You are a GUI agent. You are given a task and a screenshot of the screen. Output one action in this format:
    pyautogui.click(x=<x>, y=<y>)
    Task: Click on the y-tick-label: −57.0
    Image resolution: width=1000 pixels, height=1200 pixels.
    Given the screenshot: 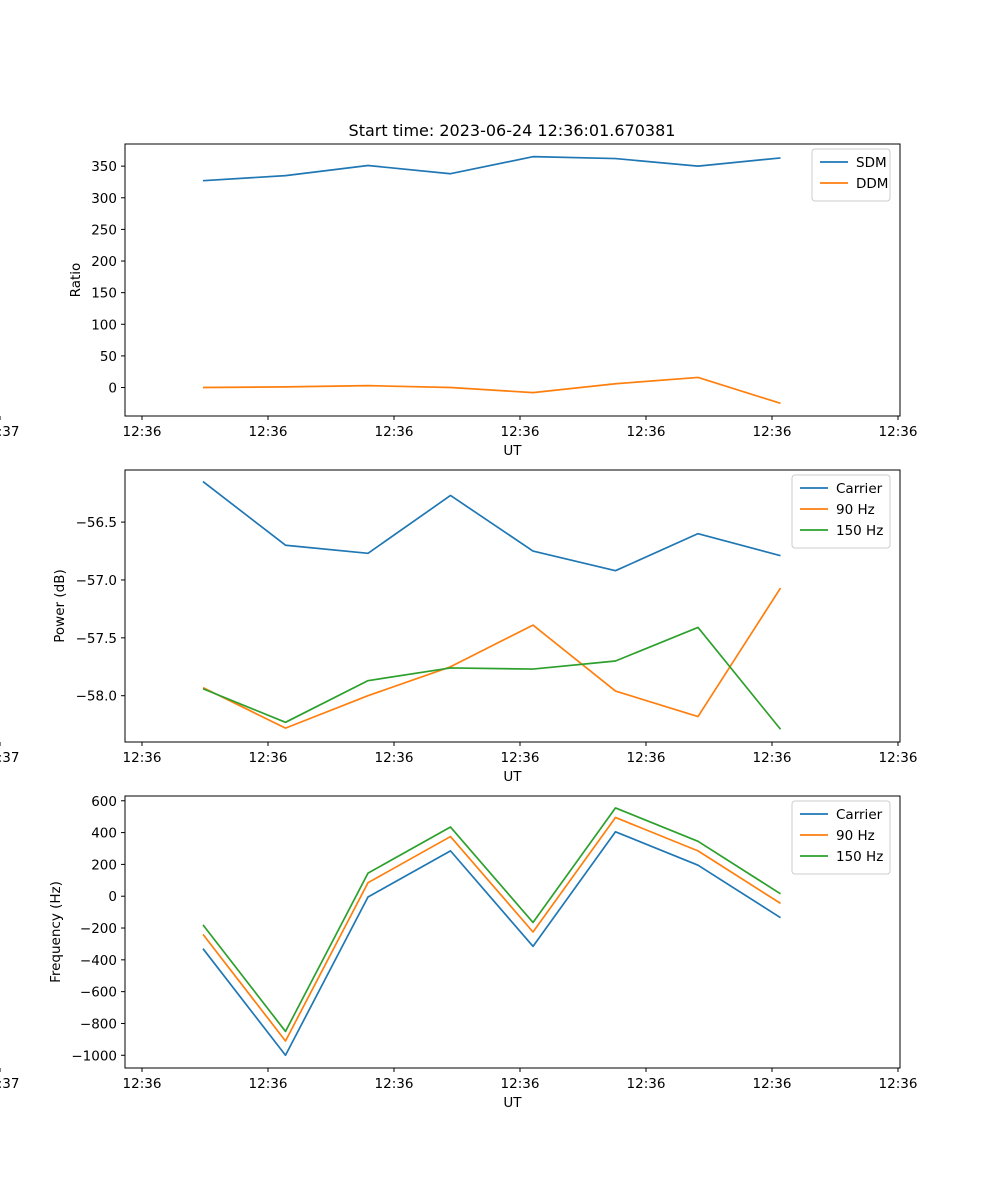 What is the action you would take?
    pyautogui.click(x=96, y=581)
    